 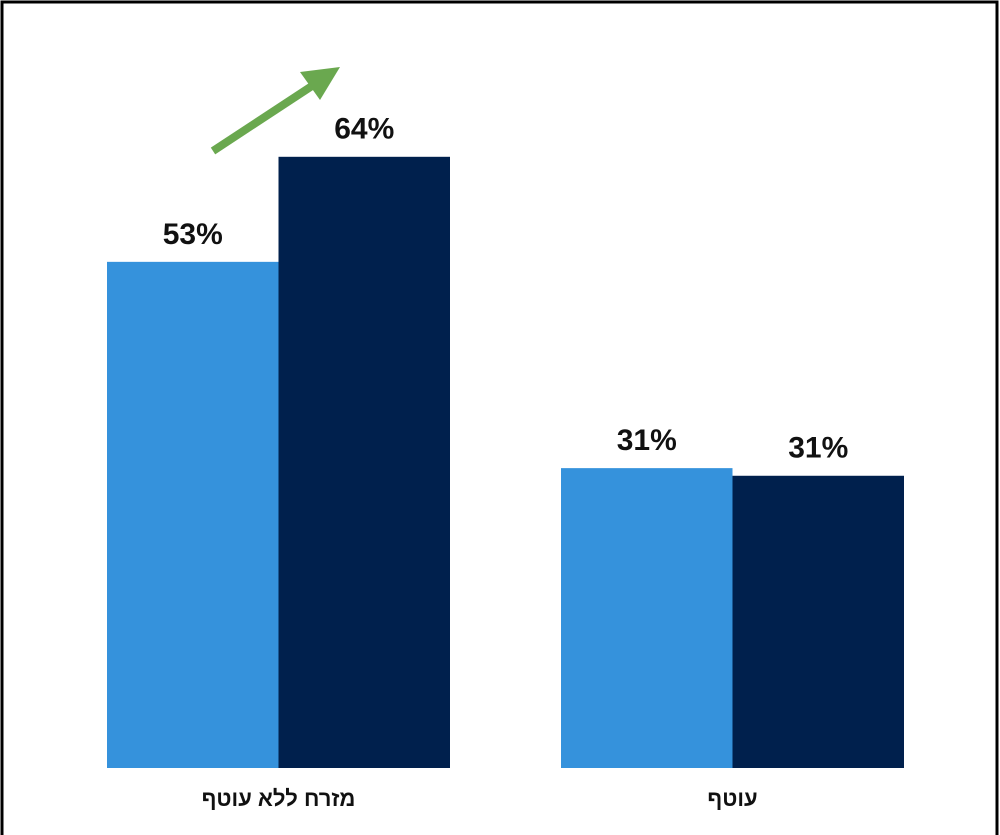 I want to click on trend-arrow, so click(x=275, y=111).